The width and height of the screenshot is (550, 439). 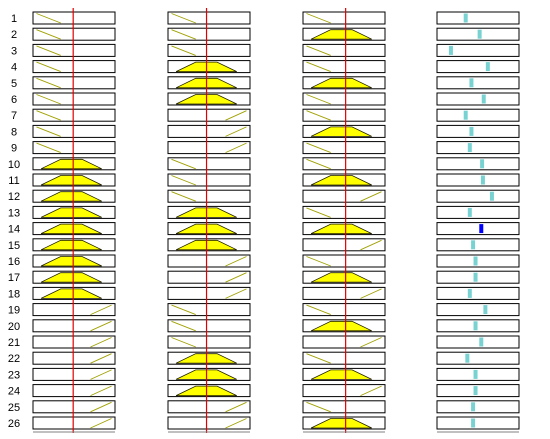 What do you see at coordinates (265, 99) in the screenshot?
I see `rule-row: 6` at bounding box center [265, 99].